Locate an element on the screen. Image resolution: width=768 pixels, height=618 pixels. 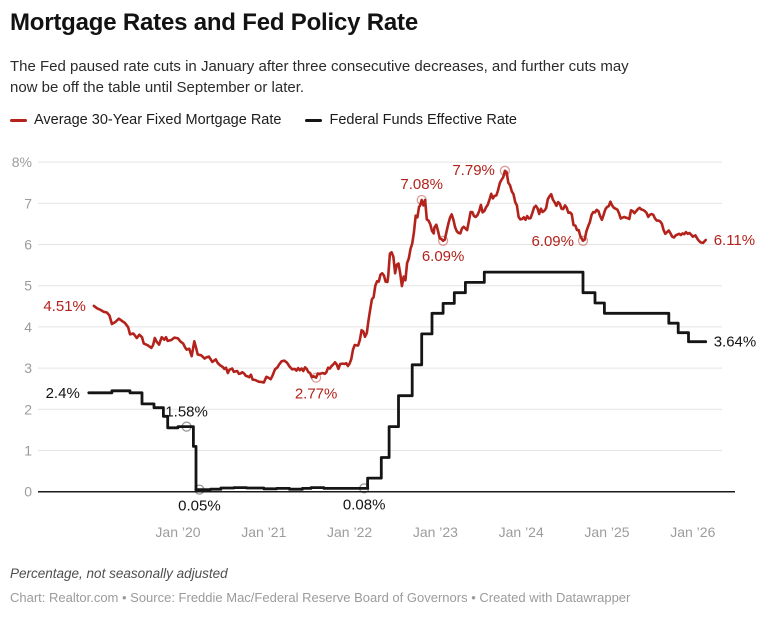
y-tick-label: 5 is located at coordinates (28, 286).